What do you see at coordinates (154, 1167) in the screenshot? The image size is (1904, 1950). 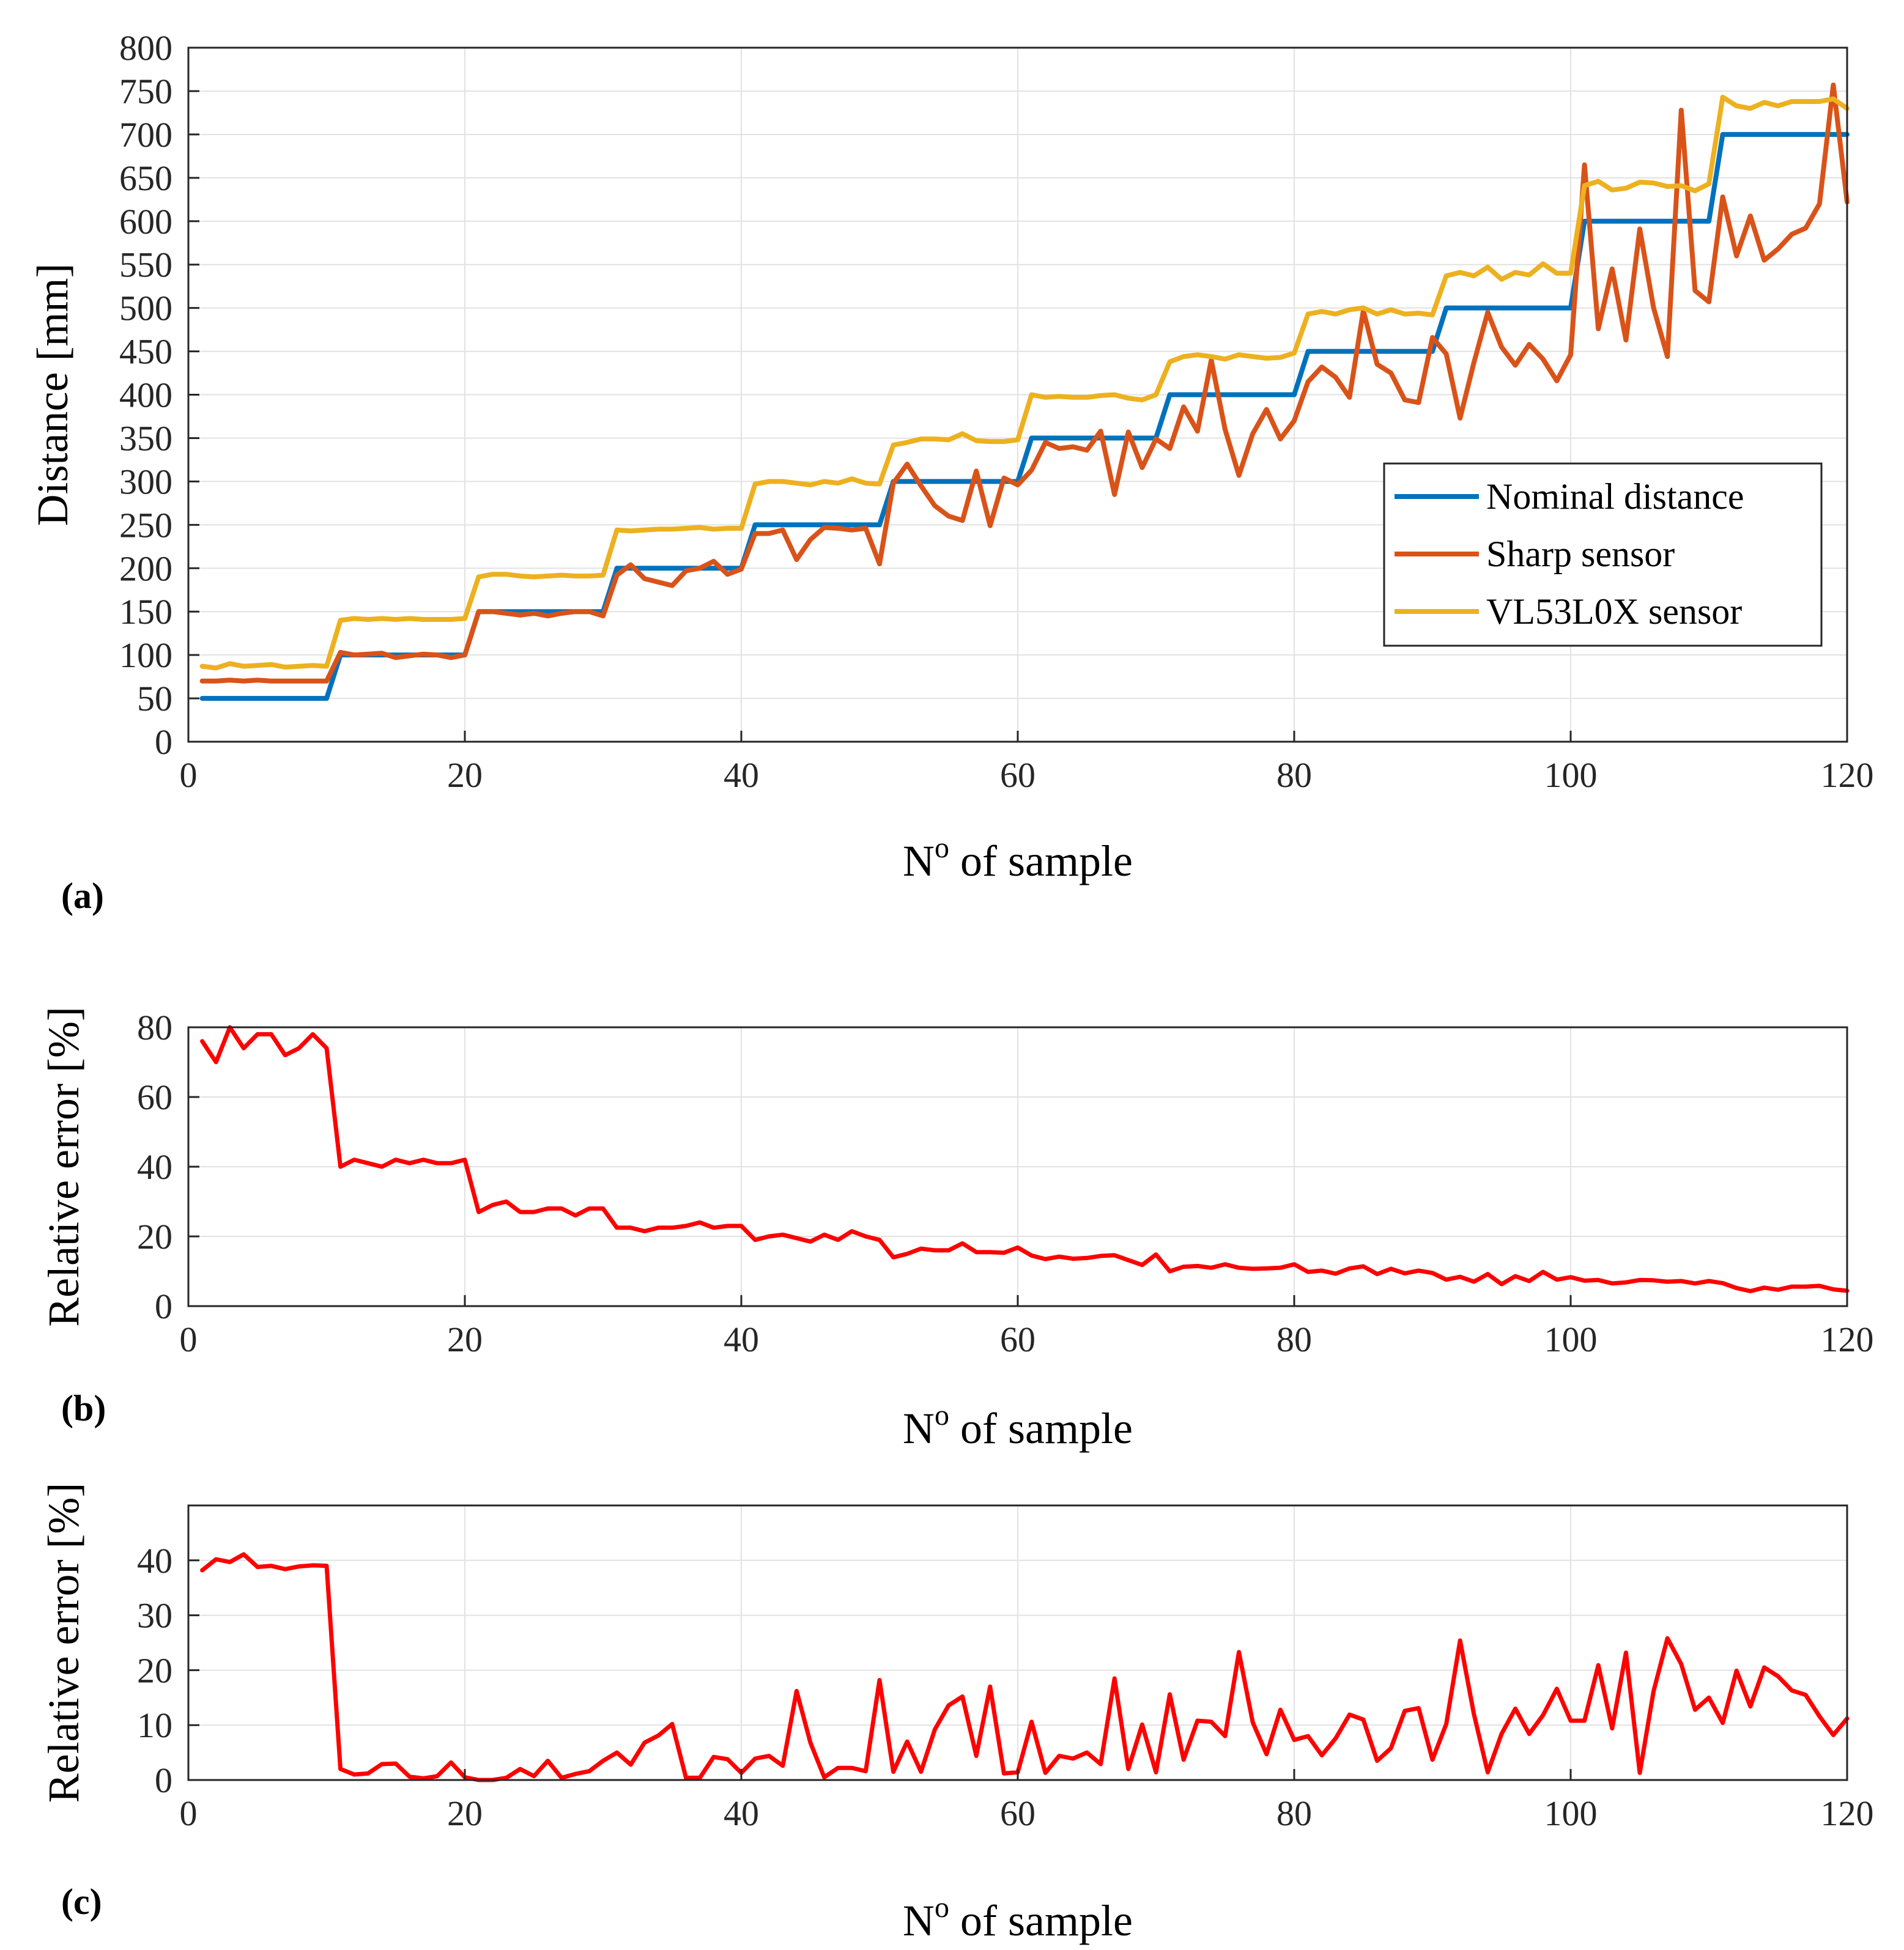 I see `y-tick-label: 40` at bounding box center [154, 1167].